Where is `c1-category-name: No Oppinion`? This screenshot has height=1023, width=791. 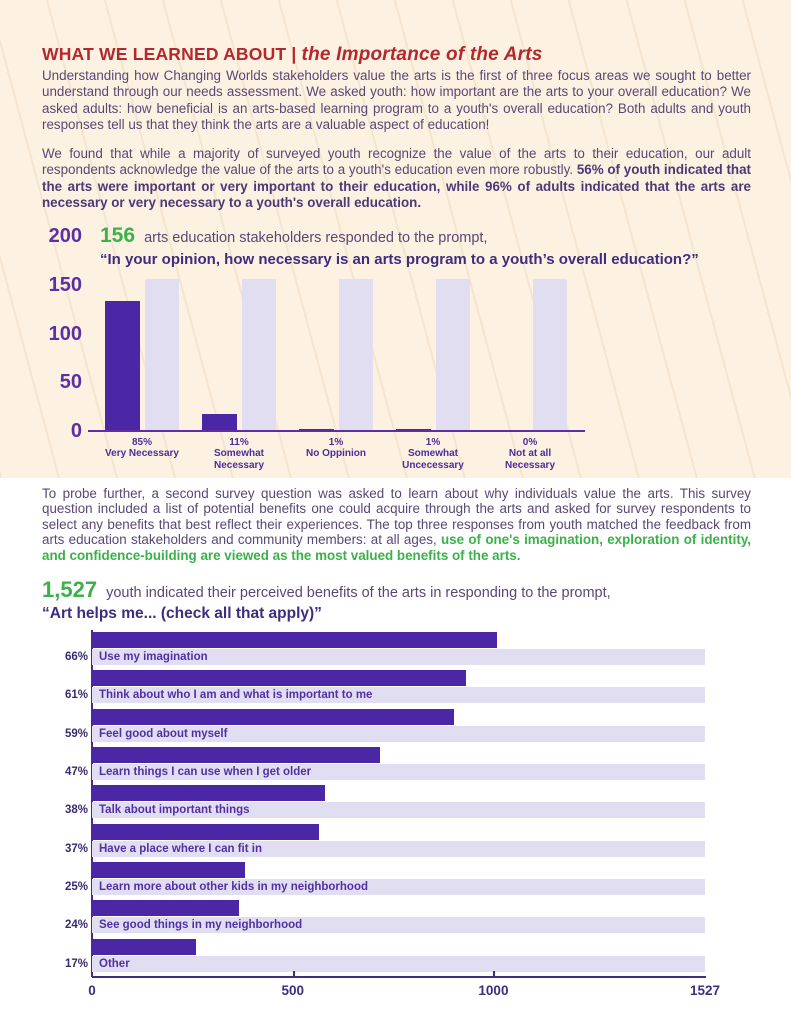 c1-category-name: No Oppinion is located at coordinates (336, 453).